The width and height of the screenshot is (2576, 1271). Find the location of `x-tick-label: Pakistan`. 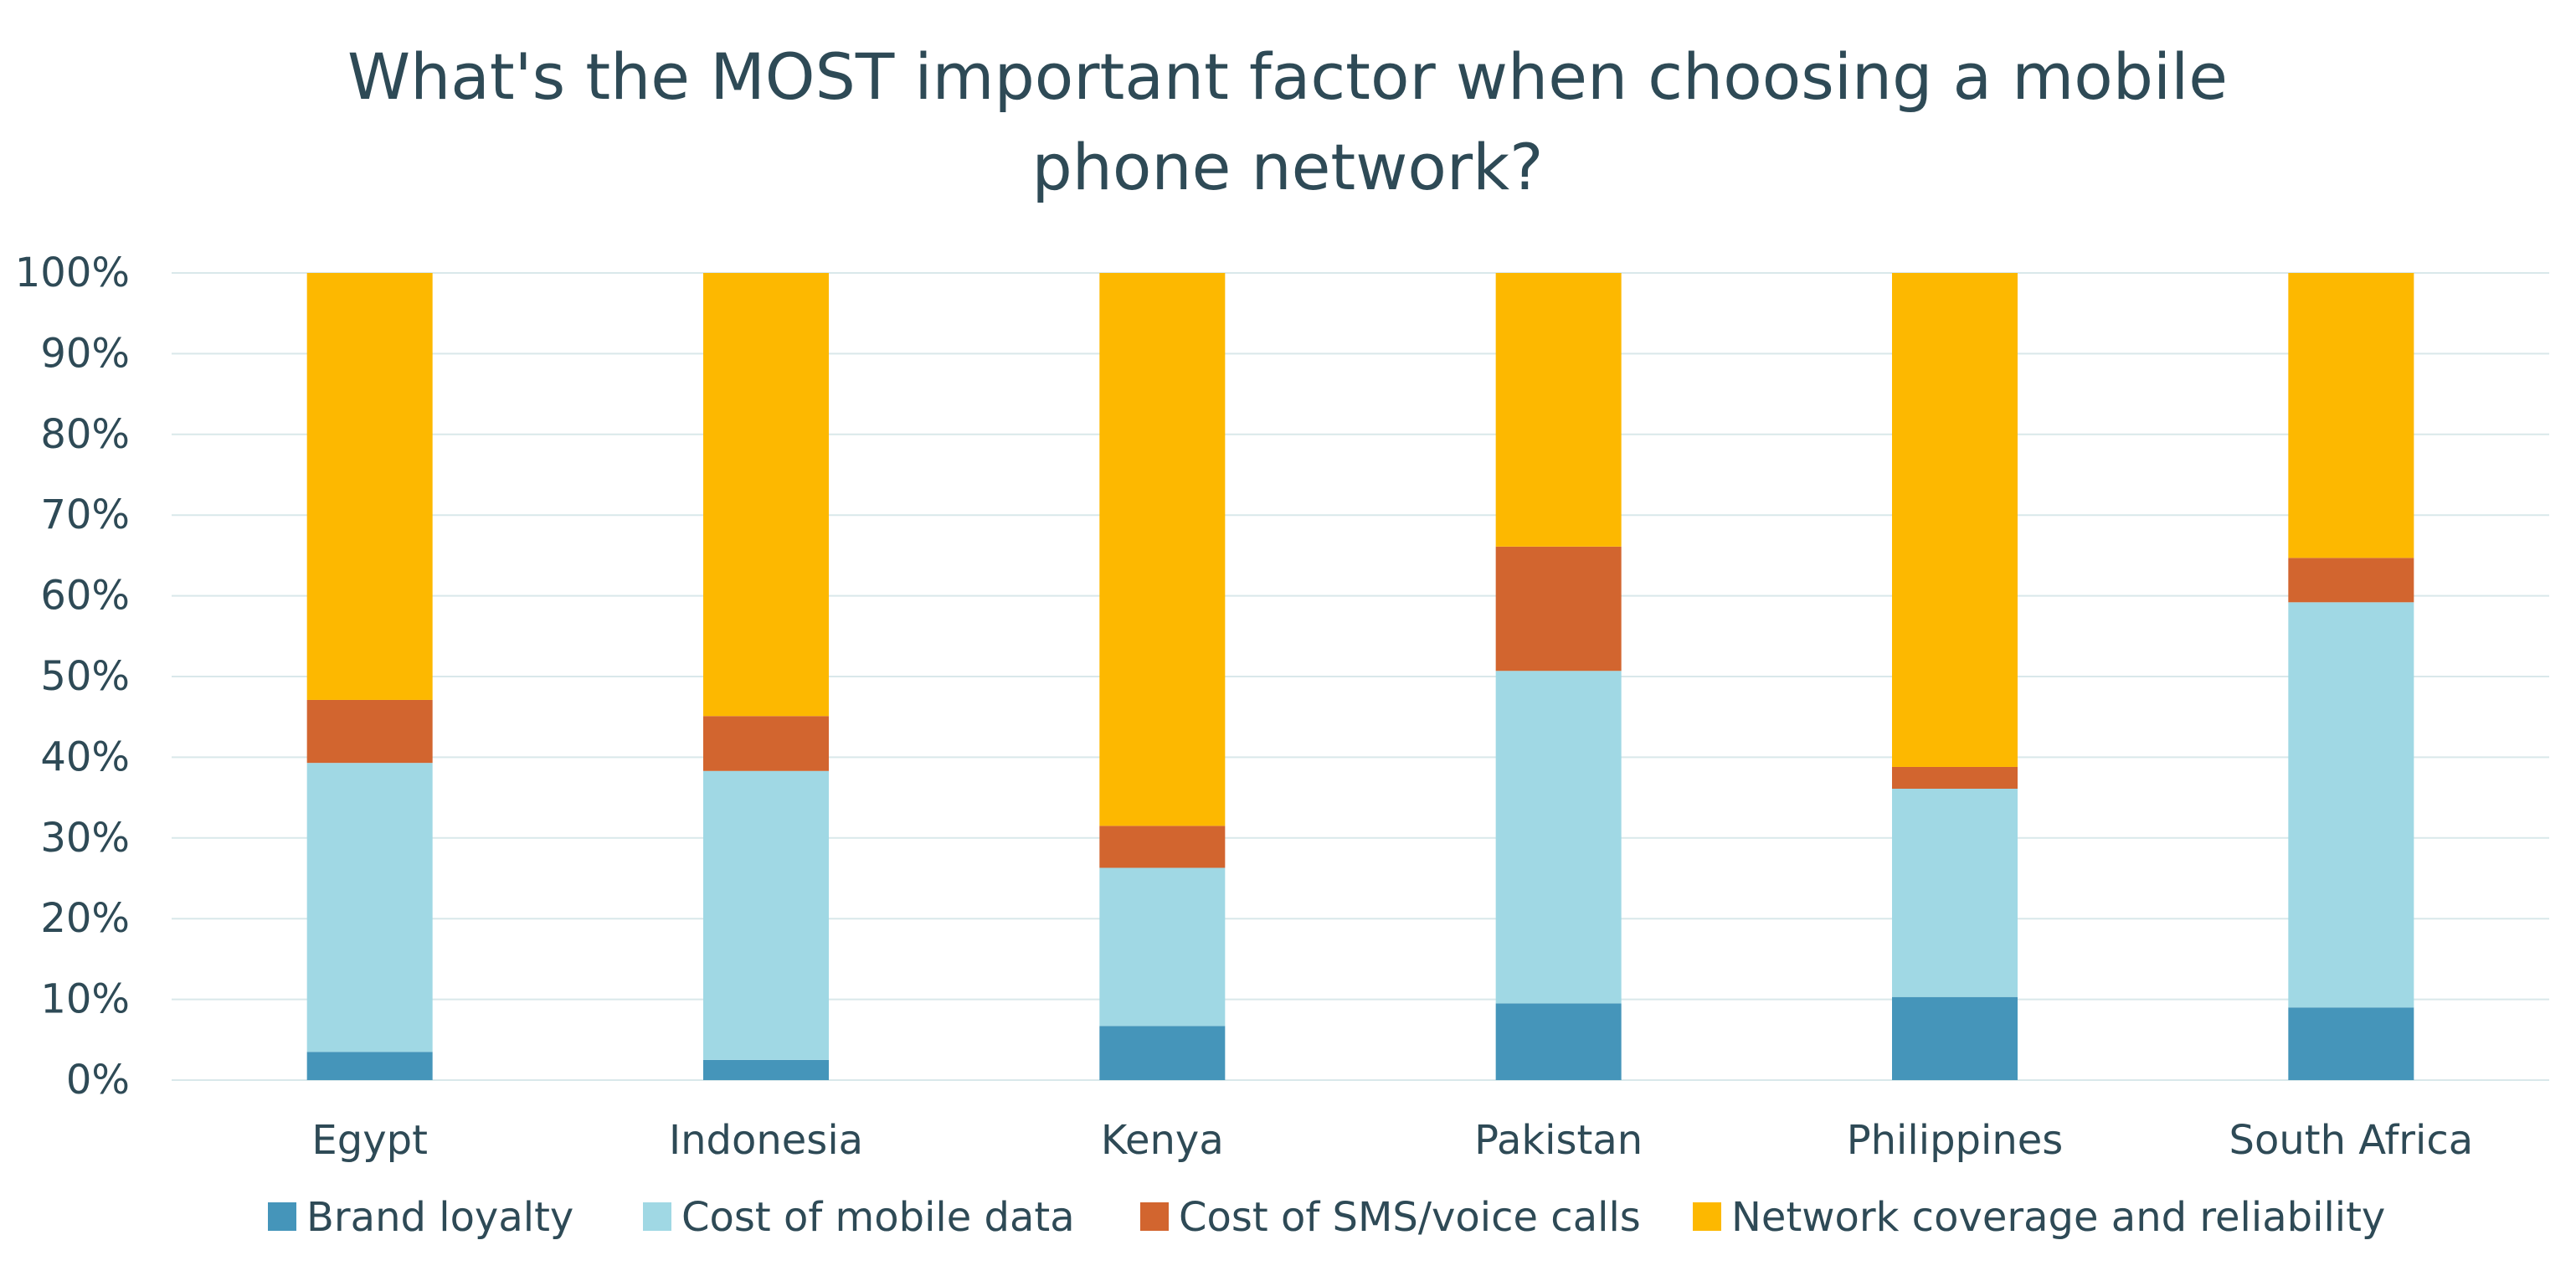

x-tick-label: Pakistan is located at coordinates (1559, 1140).